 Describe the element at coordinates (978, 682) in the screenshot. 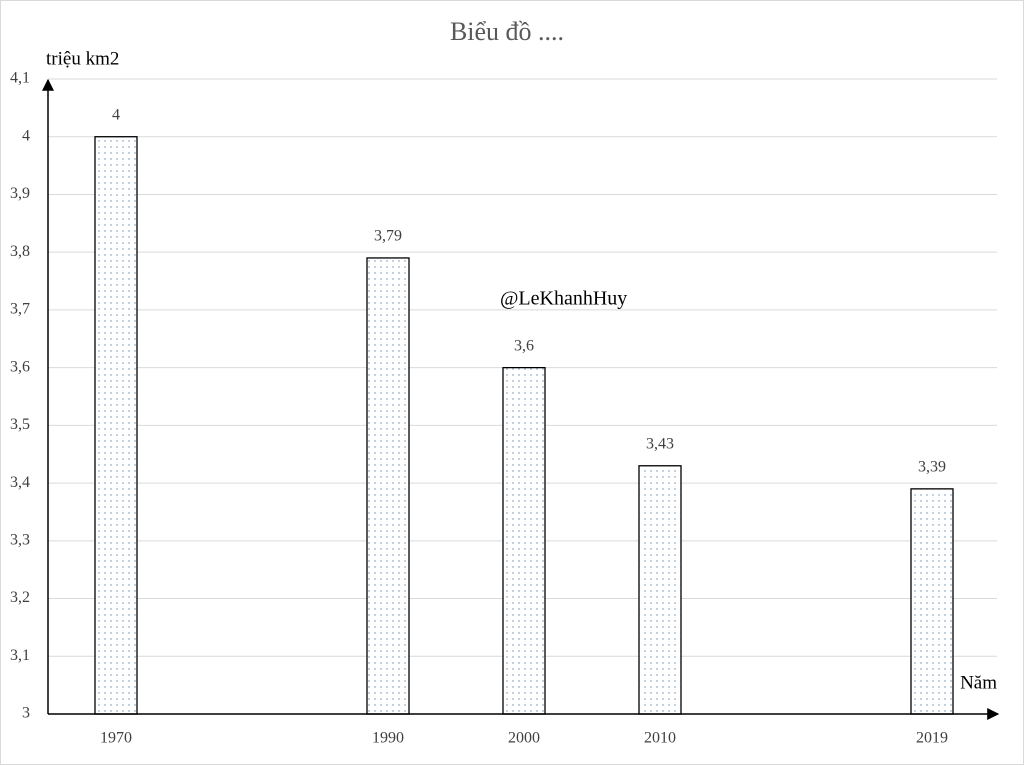

I see `x-axis-label: Năm` at that location.